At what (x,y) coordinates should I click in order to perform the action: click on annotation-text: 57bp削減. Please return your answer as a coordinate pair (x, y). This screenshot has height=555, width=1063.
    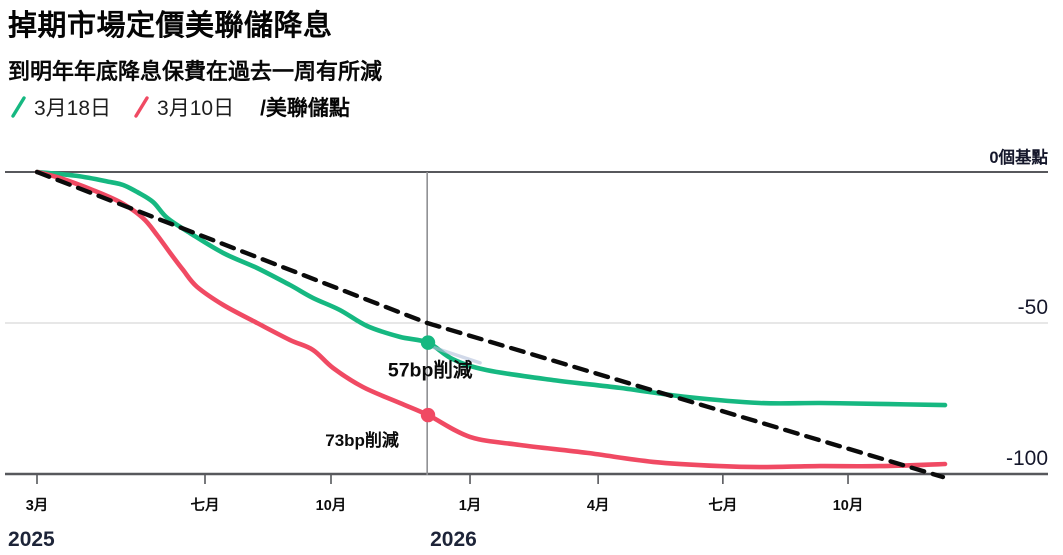
    Looking at the image, I should click on (430, 370).